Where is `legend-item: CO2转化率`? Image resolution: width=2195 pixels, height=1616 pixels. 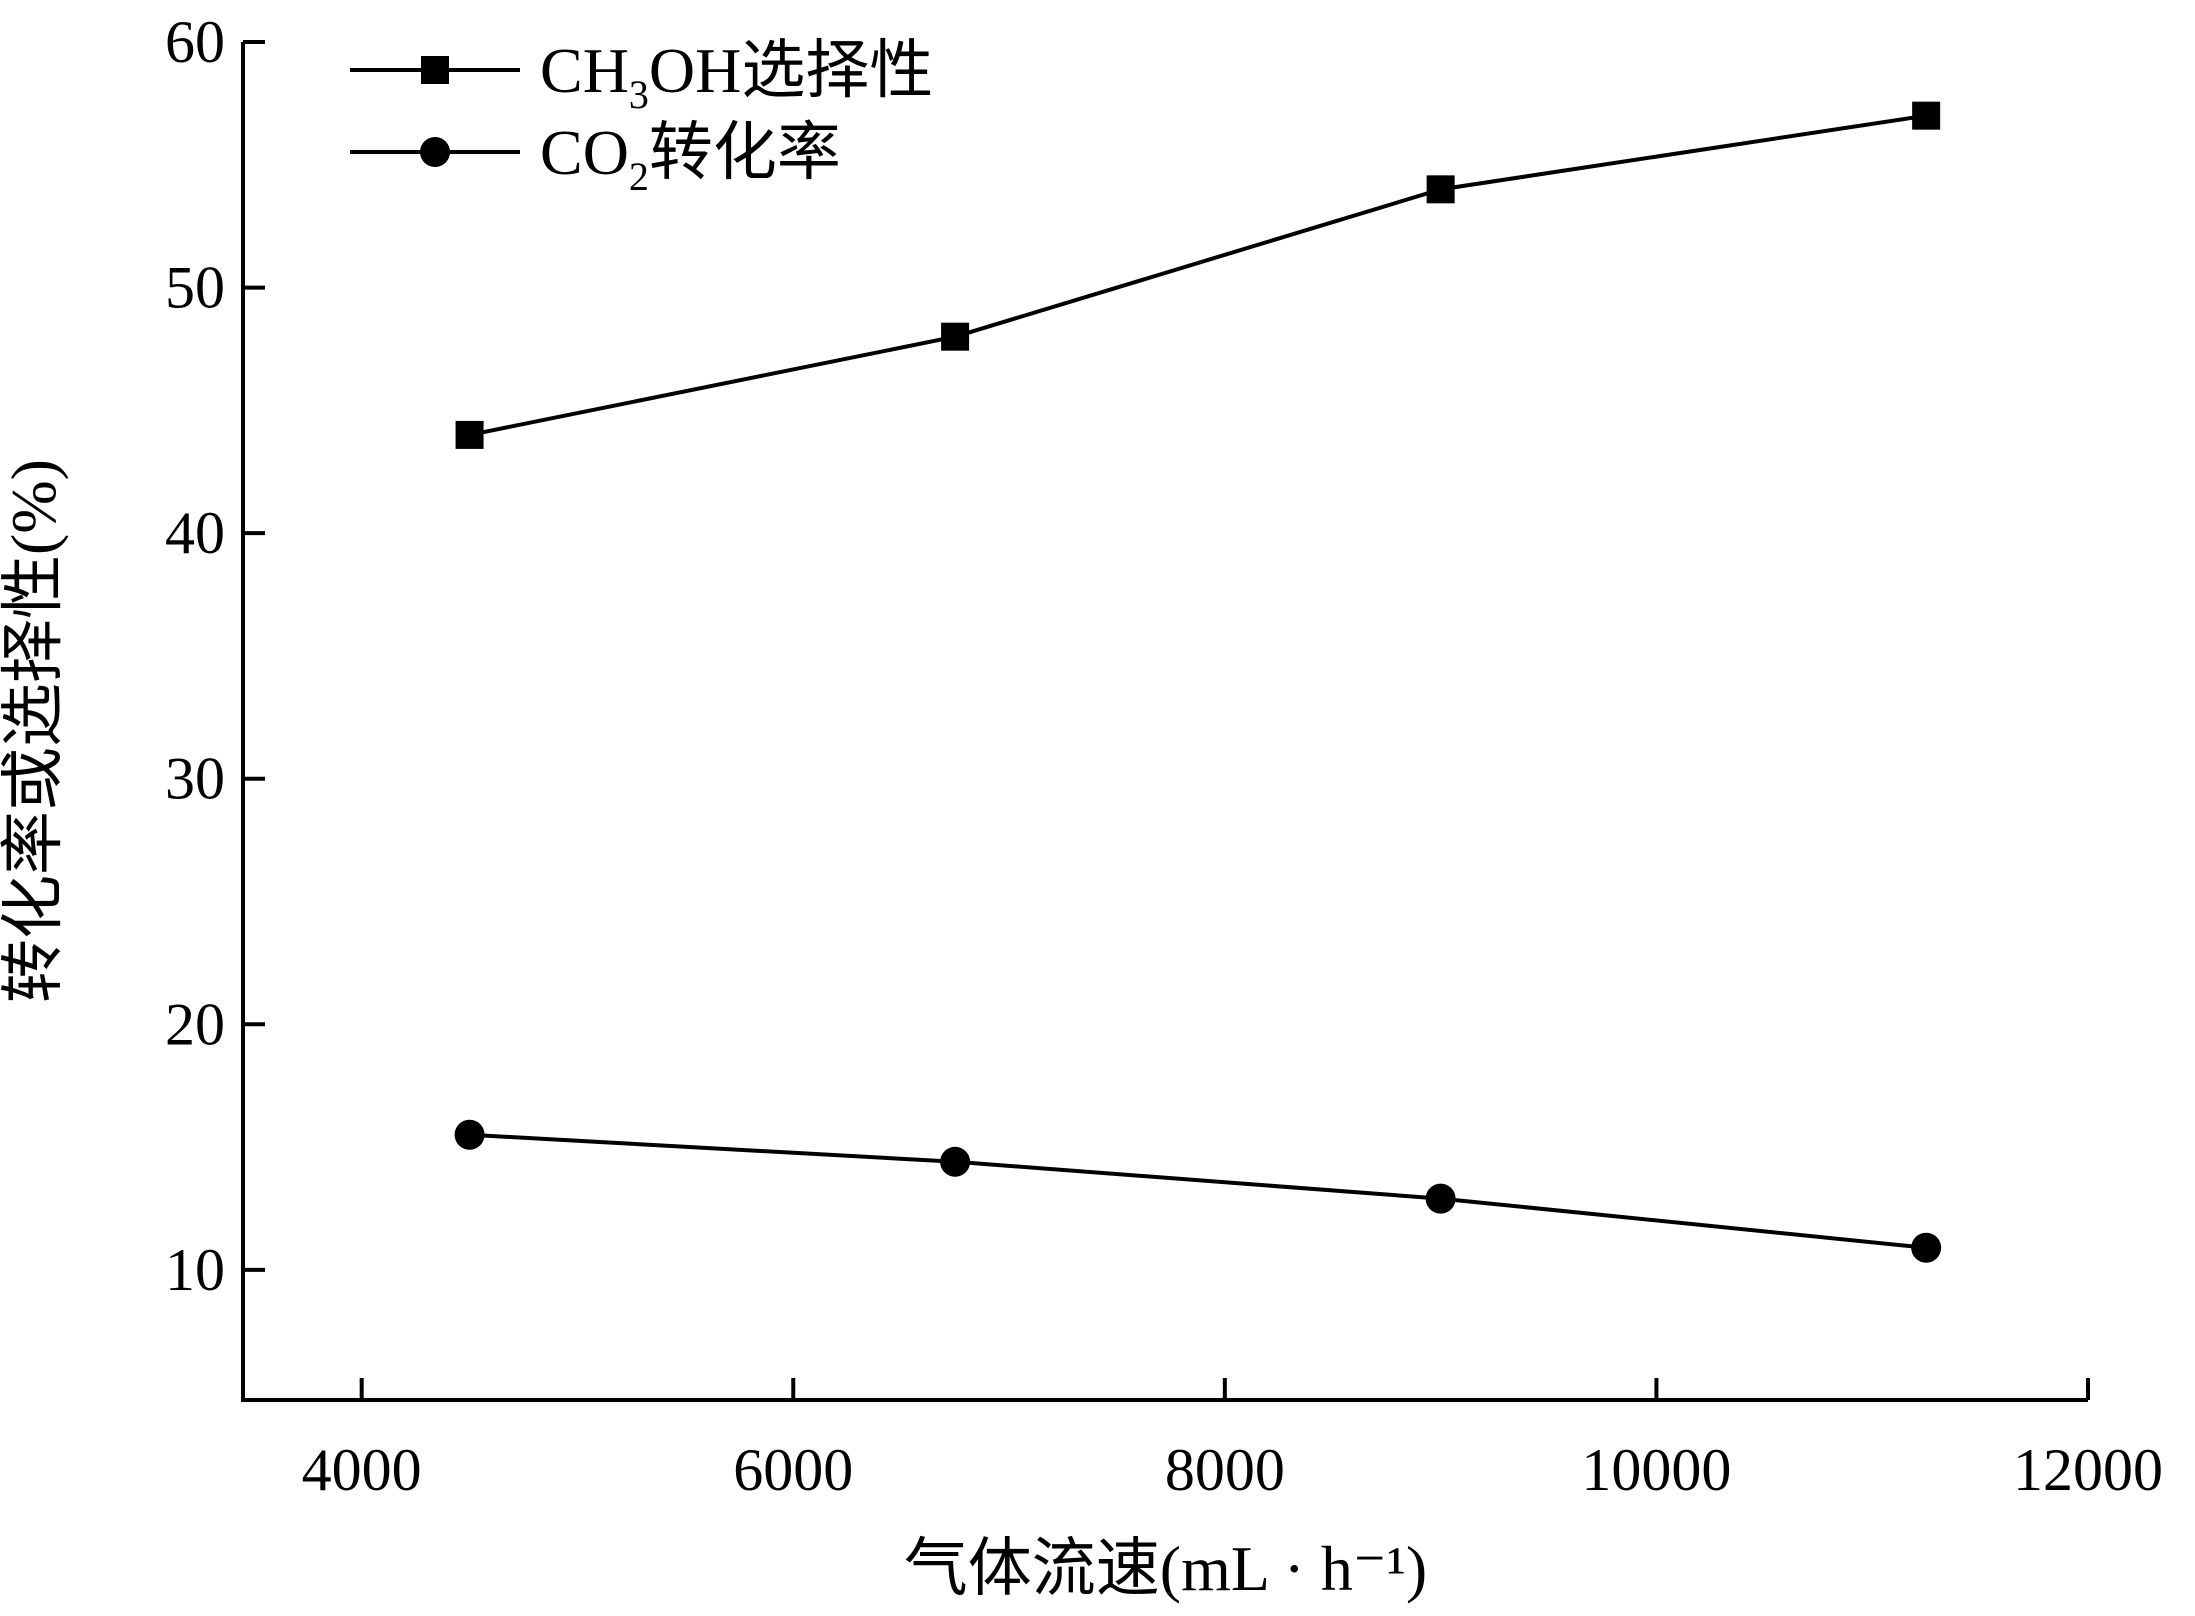
legend-item: CO2转化率 is located at coordinates (595, 158).